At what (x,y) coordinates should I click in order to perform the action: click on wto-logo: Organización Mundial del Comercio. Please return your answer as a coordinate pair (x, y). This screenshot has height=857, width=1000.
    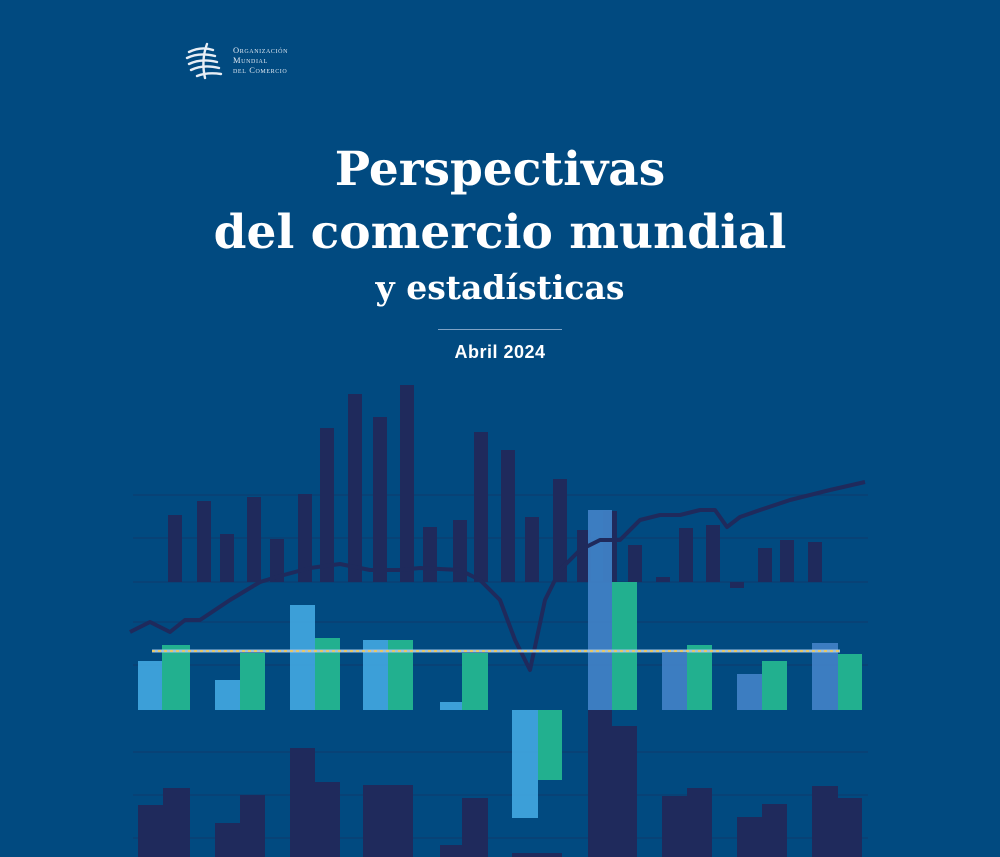
    Looking at the image, I should click on (235, 60).